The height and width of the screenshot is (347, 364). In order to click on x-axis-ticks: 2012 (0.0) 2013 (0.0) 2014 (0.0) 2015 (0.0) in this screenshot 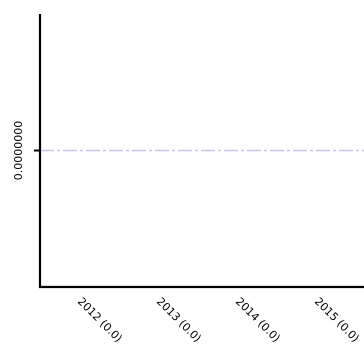, I will do `click(218, 320)`.